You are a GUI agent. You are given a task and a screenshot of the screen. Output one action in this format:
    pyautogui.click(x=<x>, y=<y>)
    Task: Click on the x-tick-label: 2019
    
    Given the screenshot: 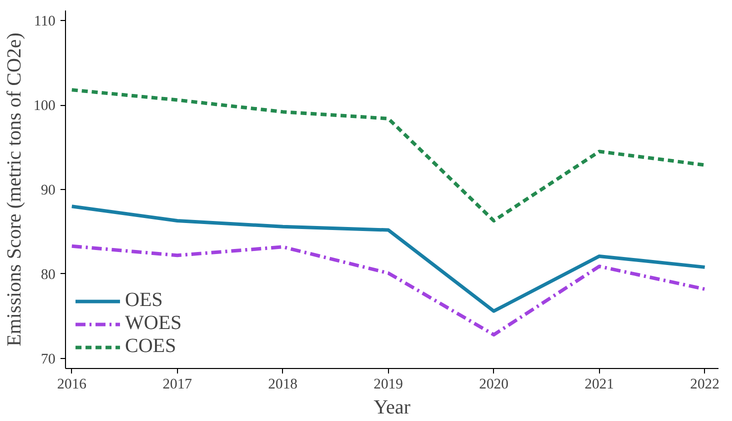 What is the action you would take?
    pyautogui.click(x=388, y=384)
    